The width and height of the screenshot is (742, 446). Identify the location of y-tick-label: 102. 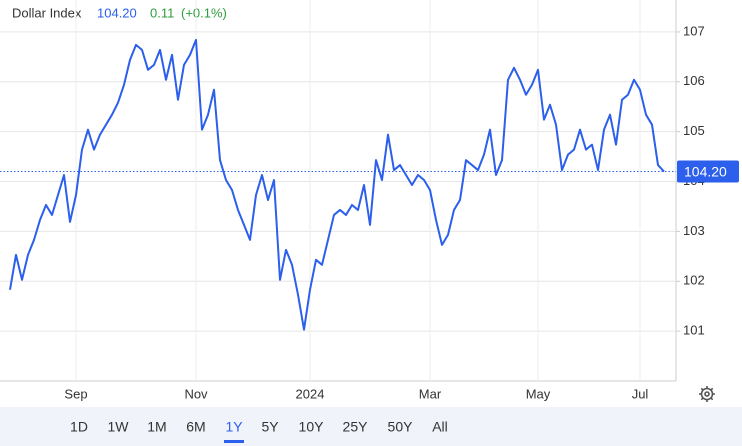
(694, 280).